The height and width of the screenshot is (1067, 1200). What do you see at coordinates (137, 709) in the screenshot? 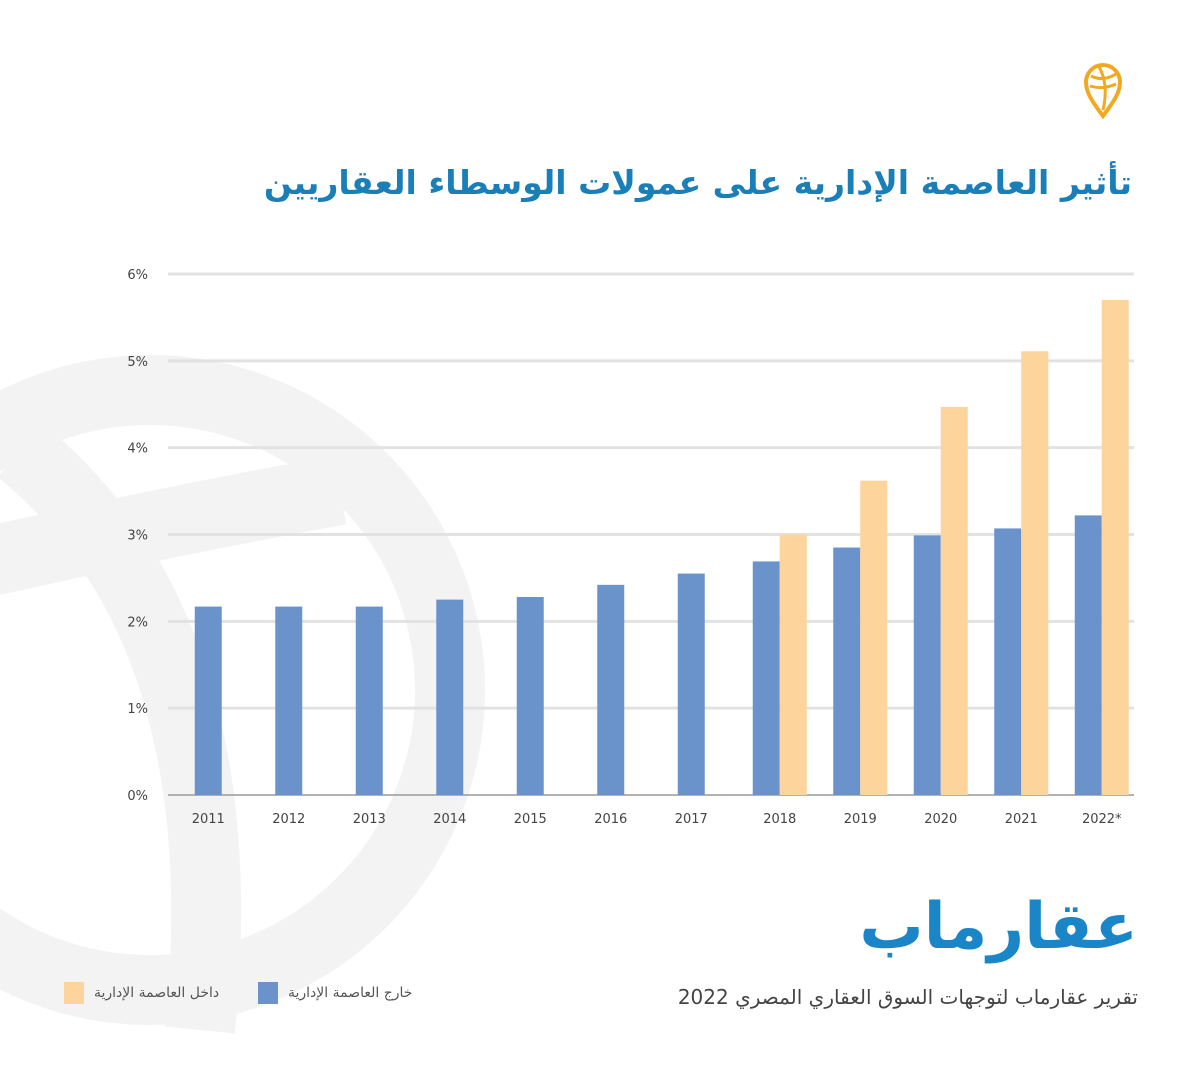
I see `y-tick-label: 1%` at bounding box center [137, 709].